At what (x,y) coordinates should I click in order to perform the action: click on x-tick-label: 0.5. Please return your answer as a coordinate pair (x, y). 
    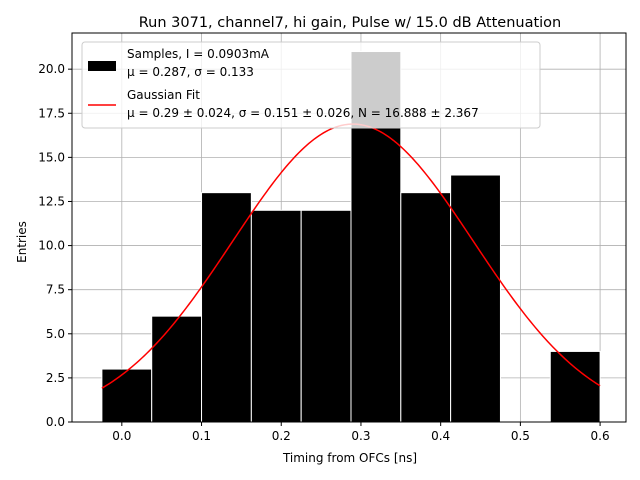
    Looking at the image, I should click on (520, 436).